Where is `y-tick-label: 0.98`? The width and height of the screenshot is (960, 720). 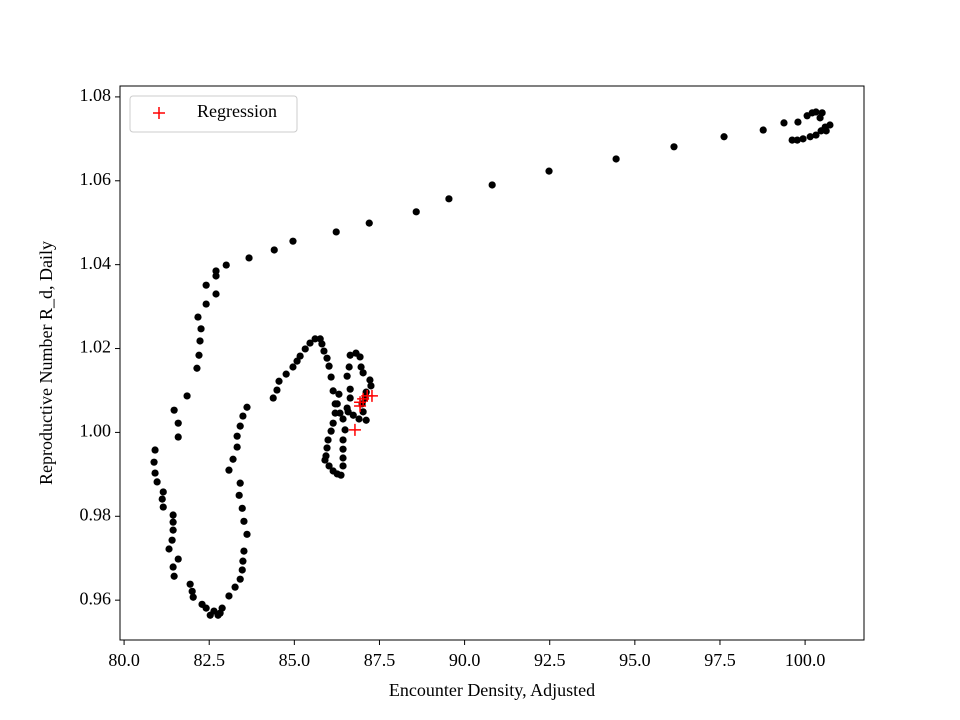
y-tick-label: 0.98 is located at coordinates (96, 514).